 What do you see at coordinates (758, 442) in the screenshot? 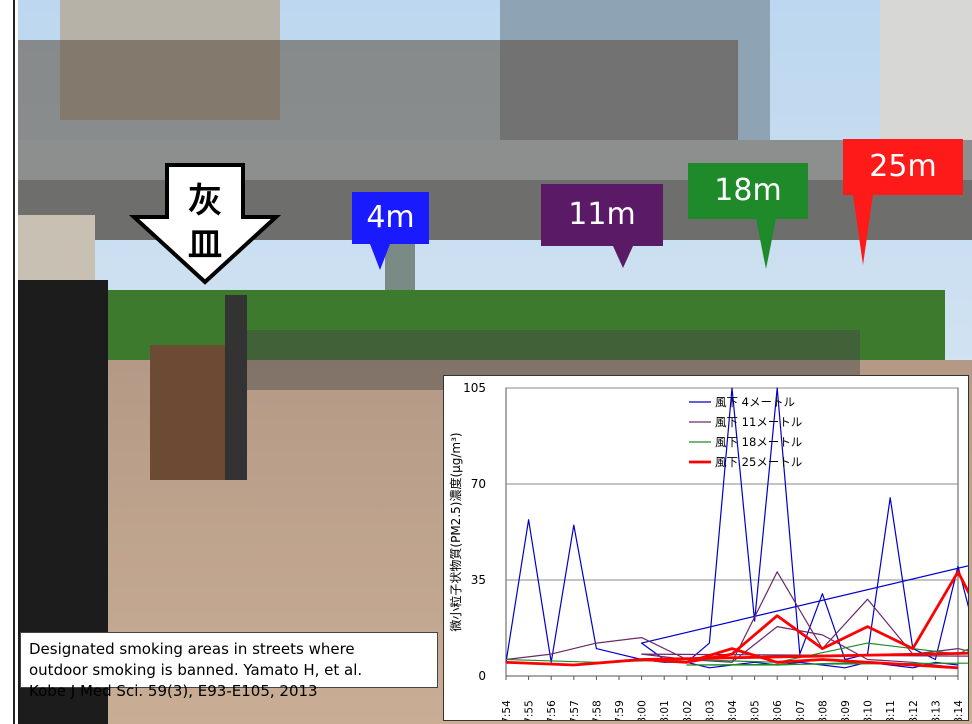
I see `legend-label: 風下 18メートル` at bounding box center [758, 442].